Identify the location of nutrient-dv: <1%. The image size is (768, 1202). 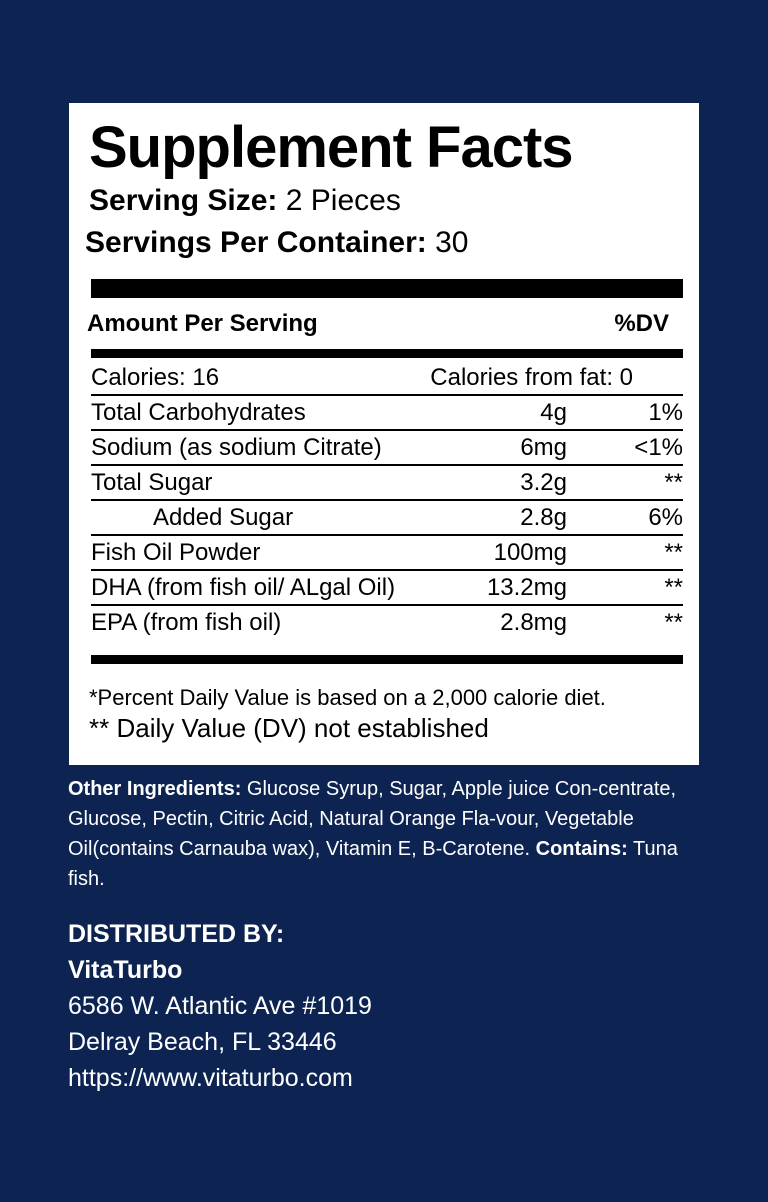
(658, 447).